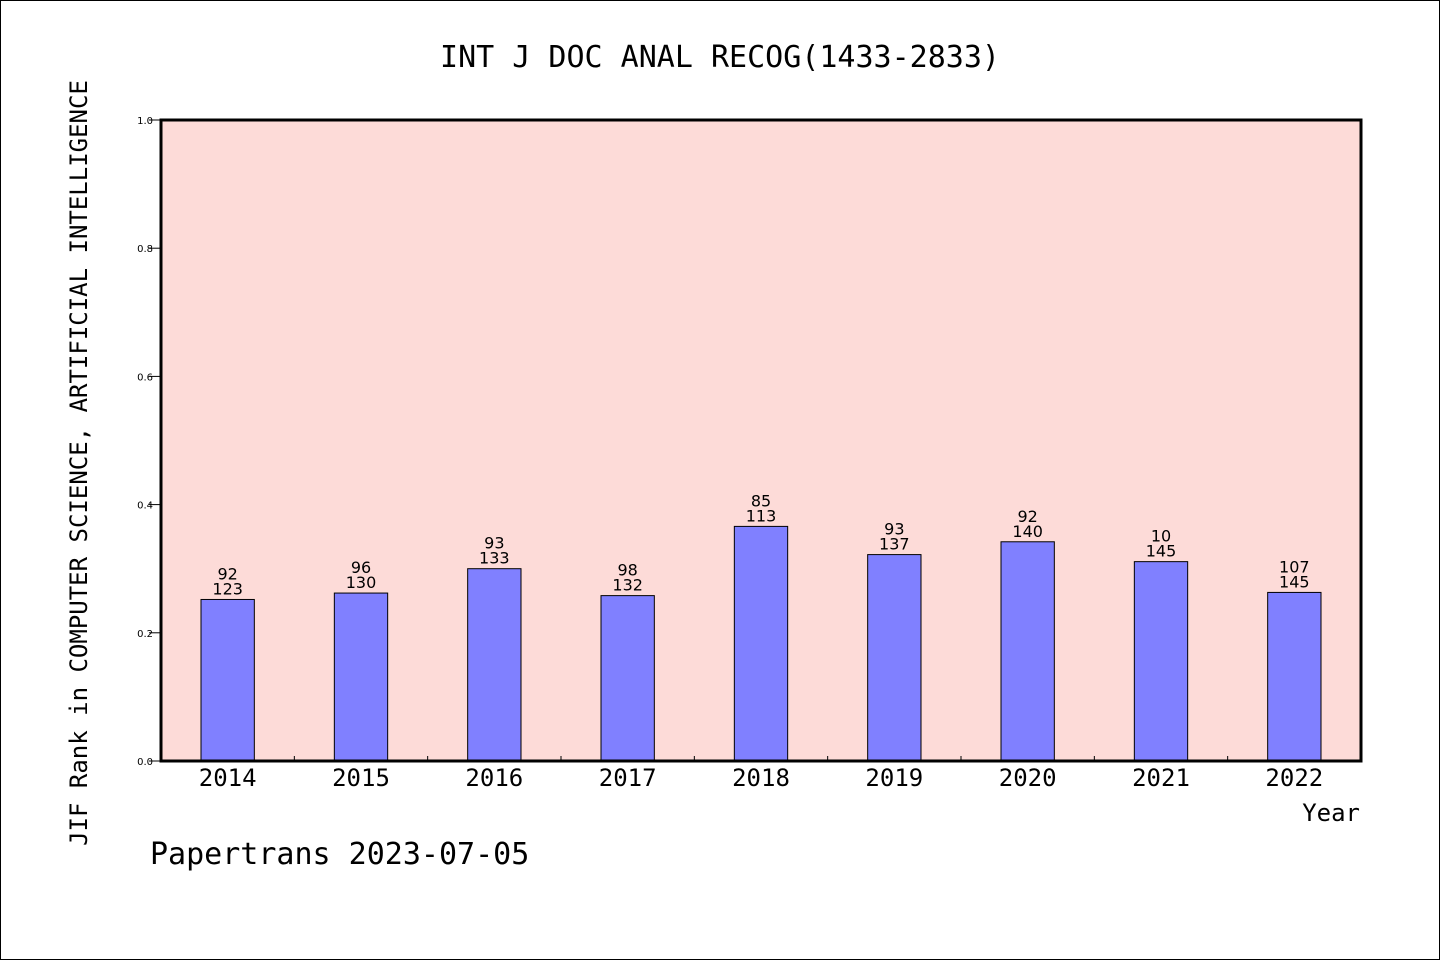 Image resolution: width=1440 pixels, height=964 pixels. I want to click on bar-2020, so click(1027, 651).